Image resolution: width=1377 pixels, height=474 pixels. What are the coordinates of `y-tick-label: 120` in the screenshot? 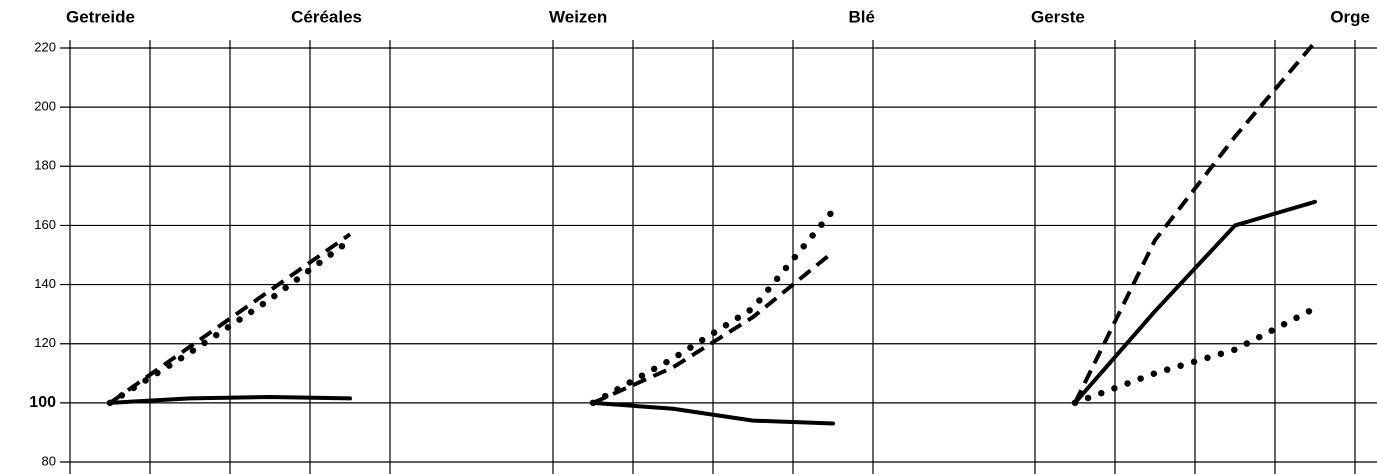 It's located at (45, 342).